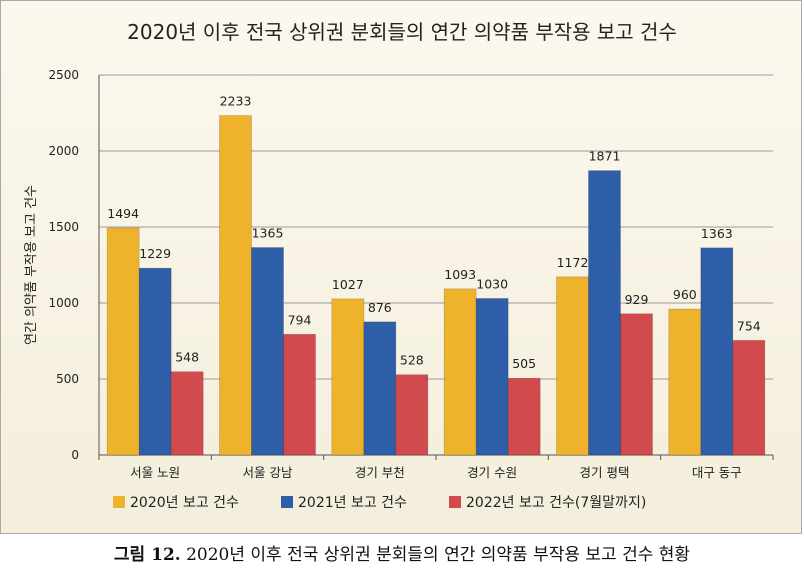  What do you see at coordinates (524, 363) in the screenshot?
I see `data-label: 505` at bounding box center [524, 363].